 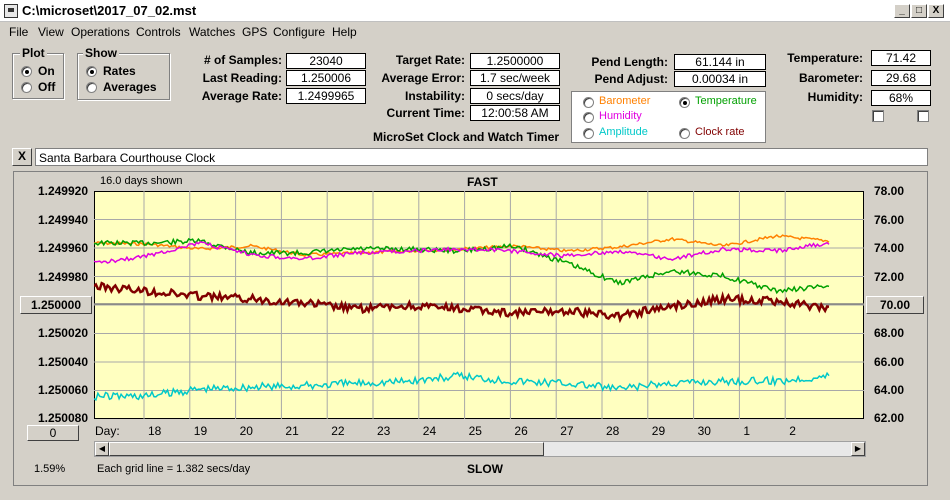 I want to click on day-tick-label: 28, so click(x=613, y=431).